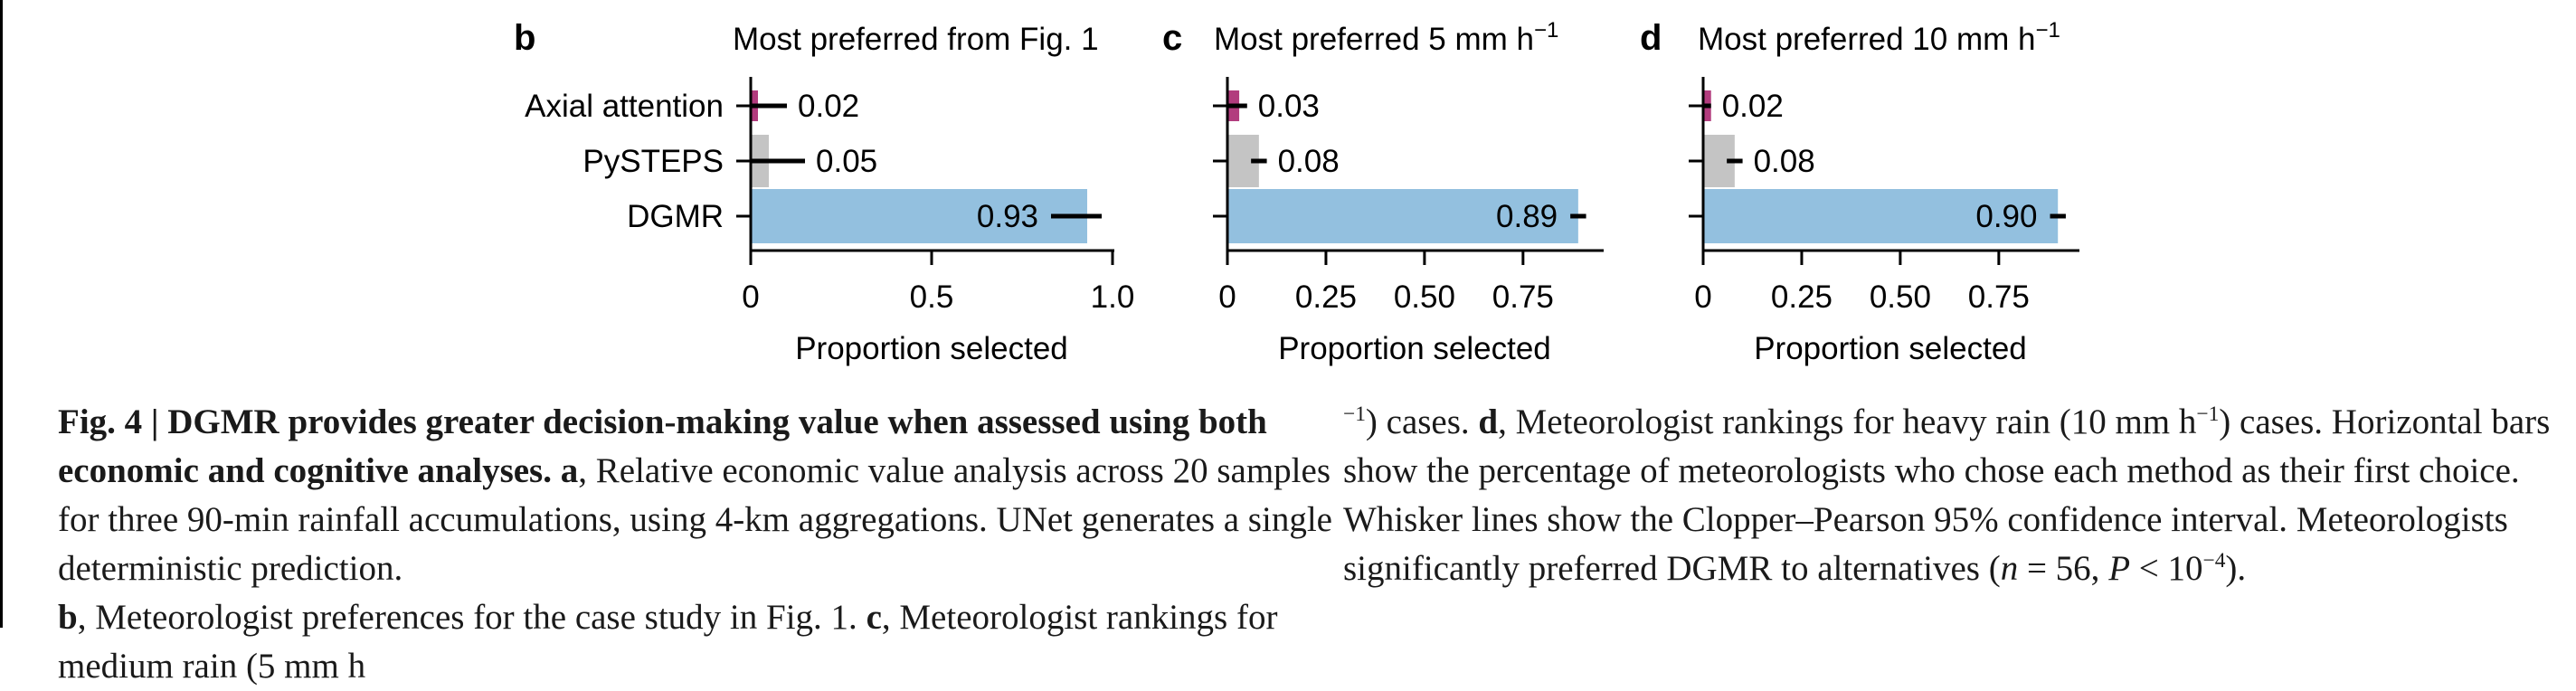 The height and width of the screenshot is (691, 2576). Describe the element at coordinates (1488, 421) in the screenshot. I see `caption-letter-d: d` at that location.